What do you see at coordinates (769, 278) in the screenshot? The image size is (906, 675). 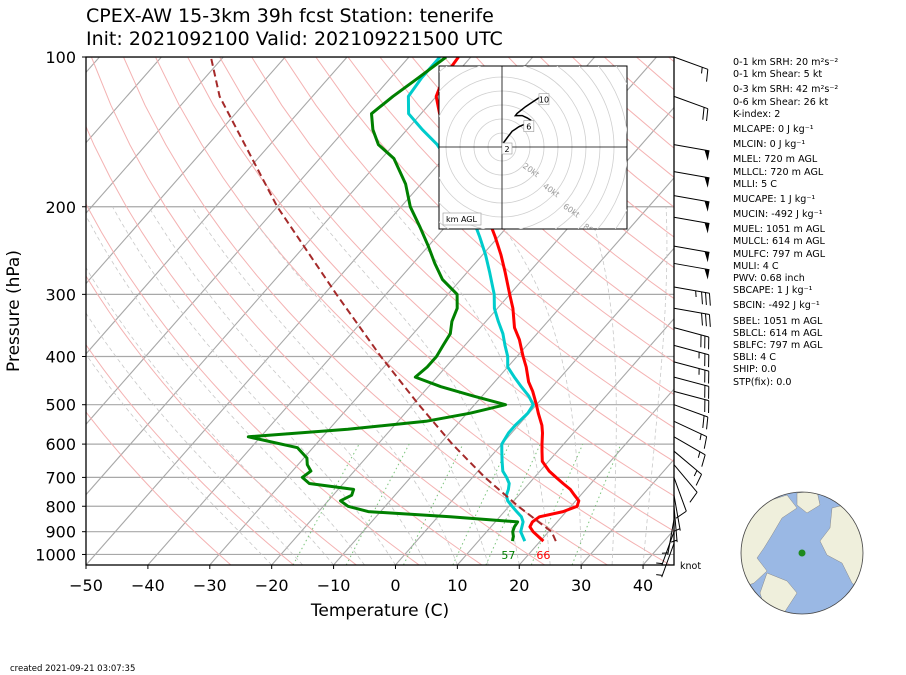 I see `index-pwv: PWV: 0.68 inch` at bounding box center [769, 278].